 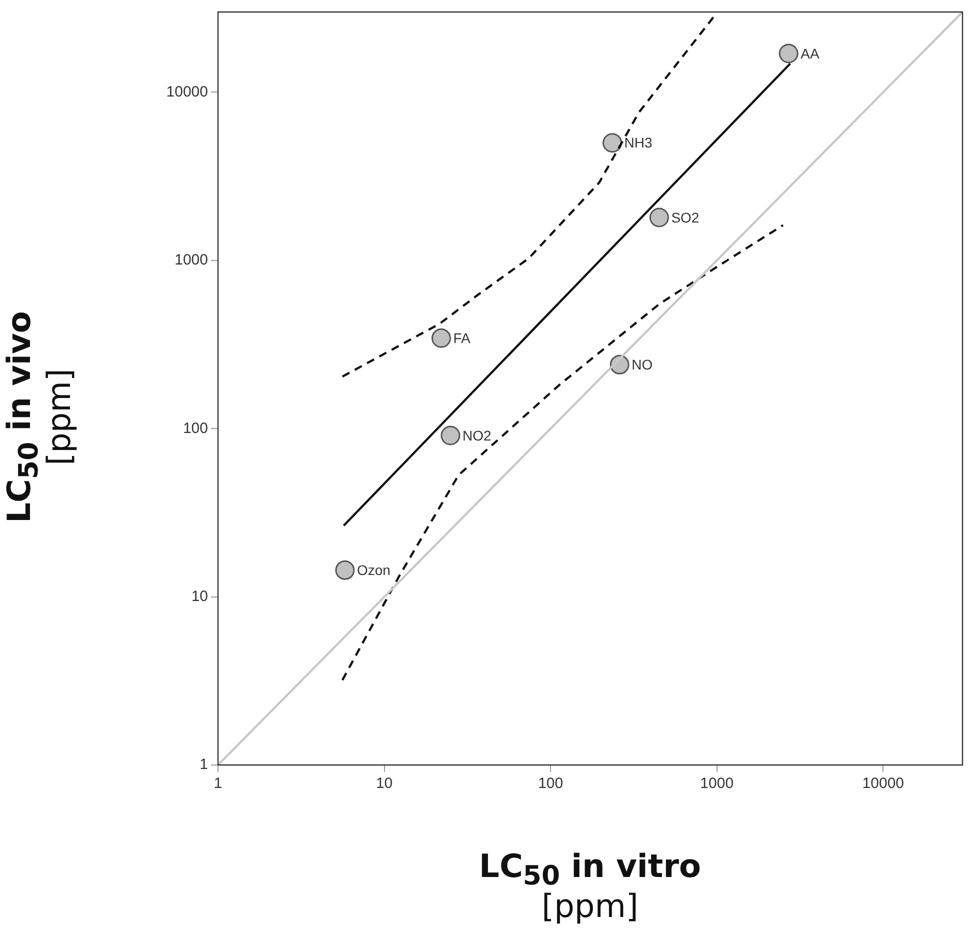 I want to click on y-tick-label: 100, so click(x=195, y=428).